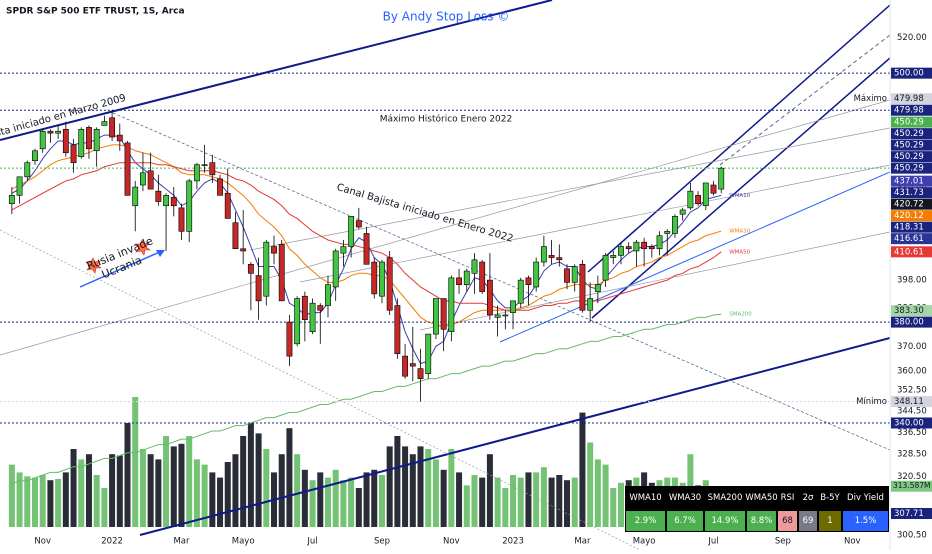 This screenshot has height=554, width=932. Describe the element at coordinates (909, 252) in the screenshot. I see `price-tag-label: 410.61` at that location.